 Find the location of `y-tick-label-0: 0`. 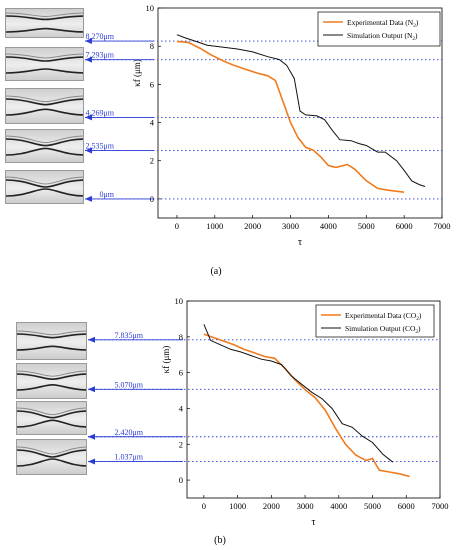

y-tick-label-0: 0 is located at coordinates (181, 480).